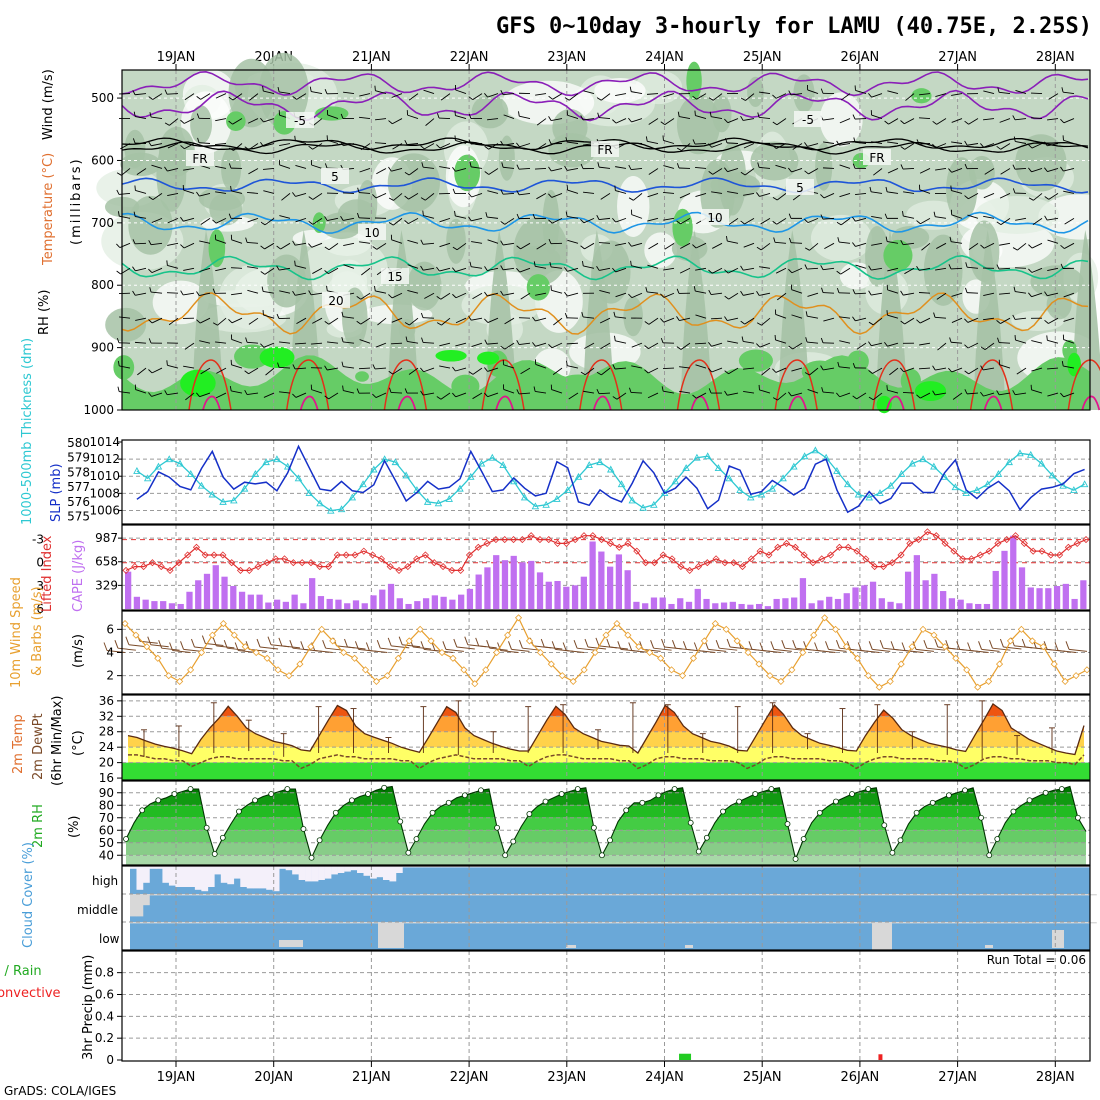  What do you see at coordinates (109, 939) in the screenshot?
I see `cloud-low-label: low` at bounding box center [109, 939].